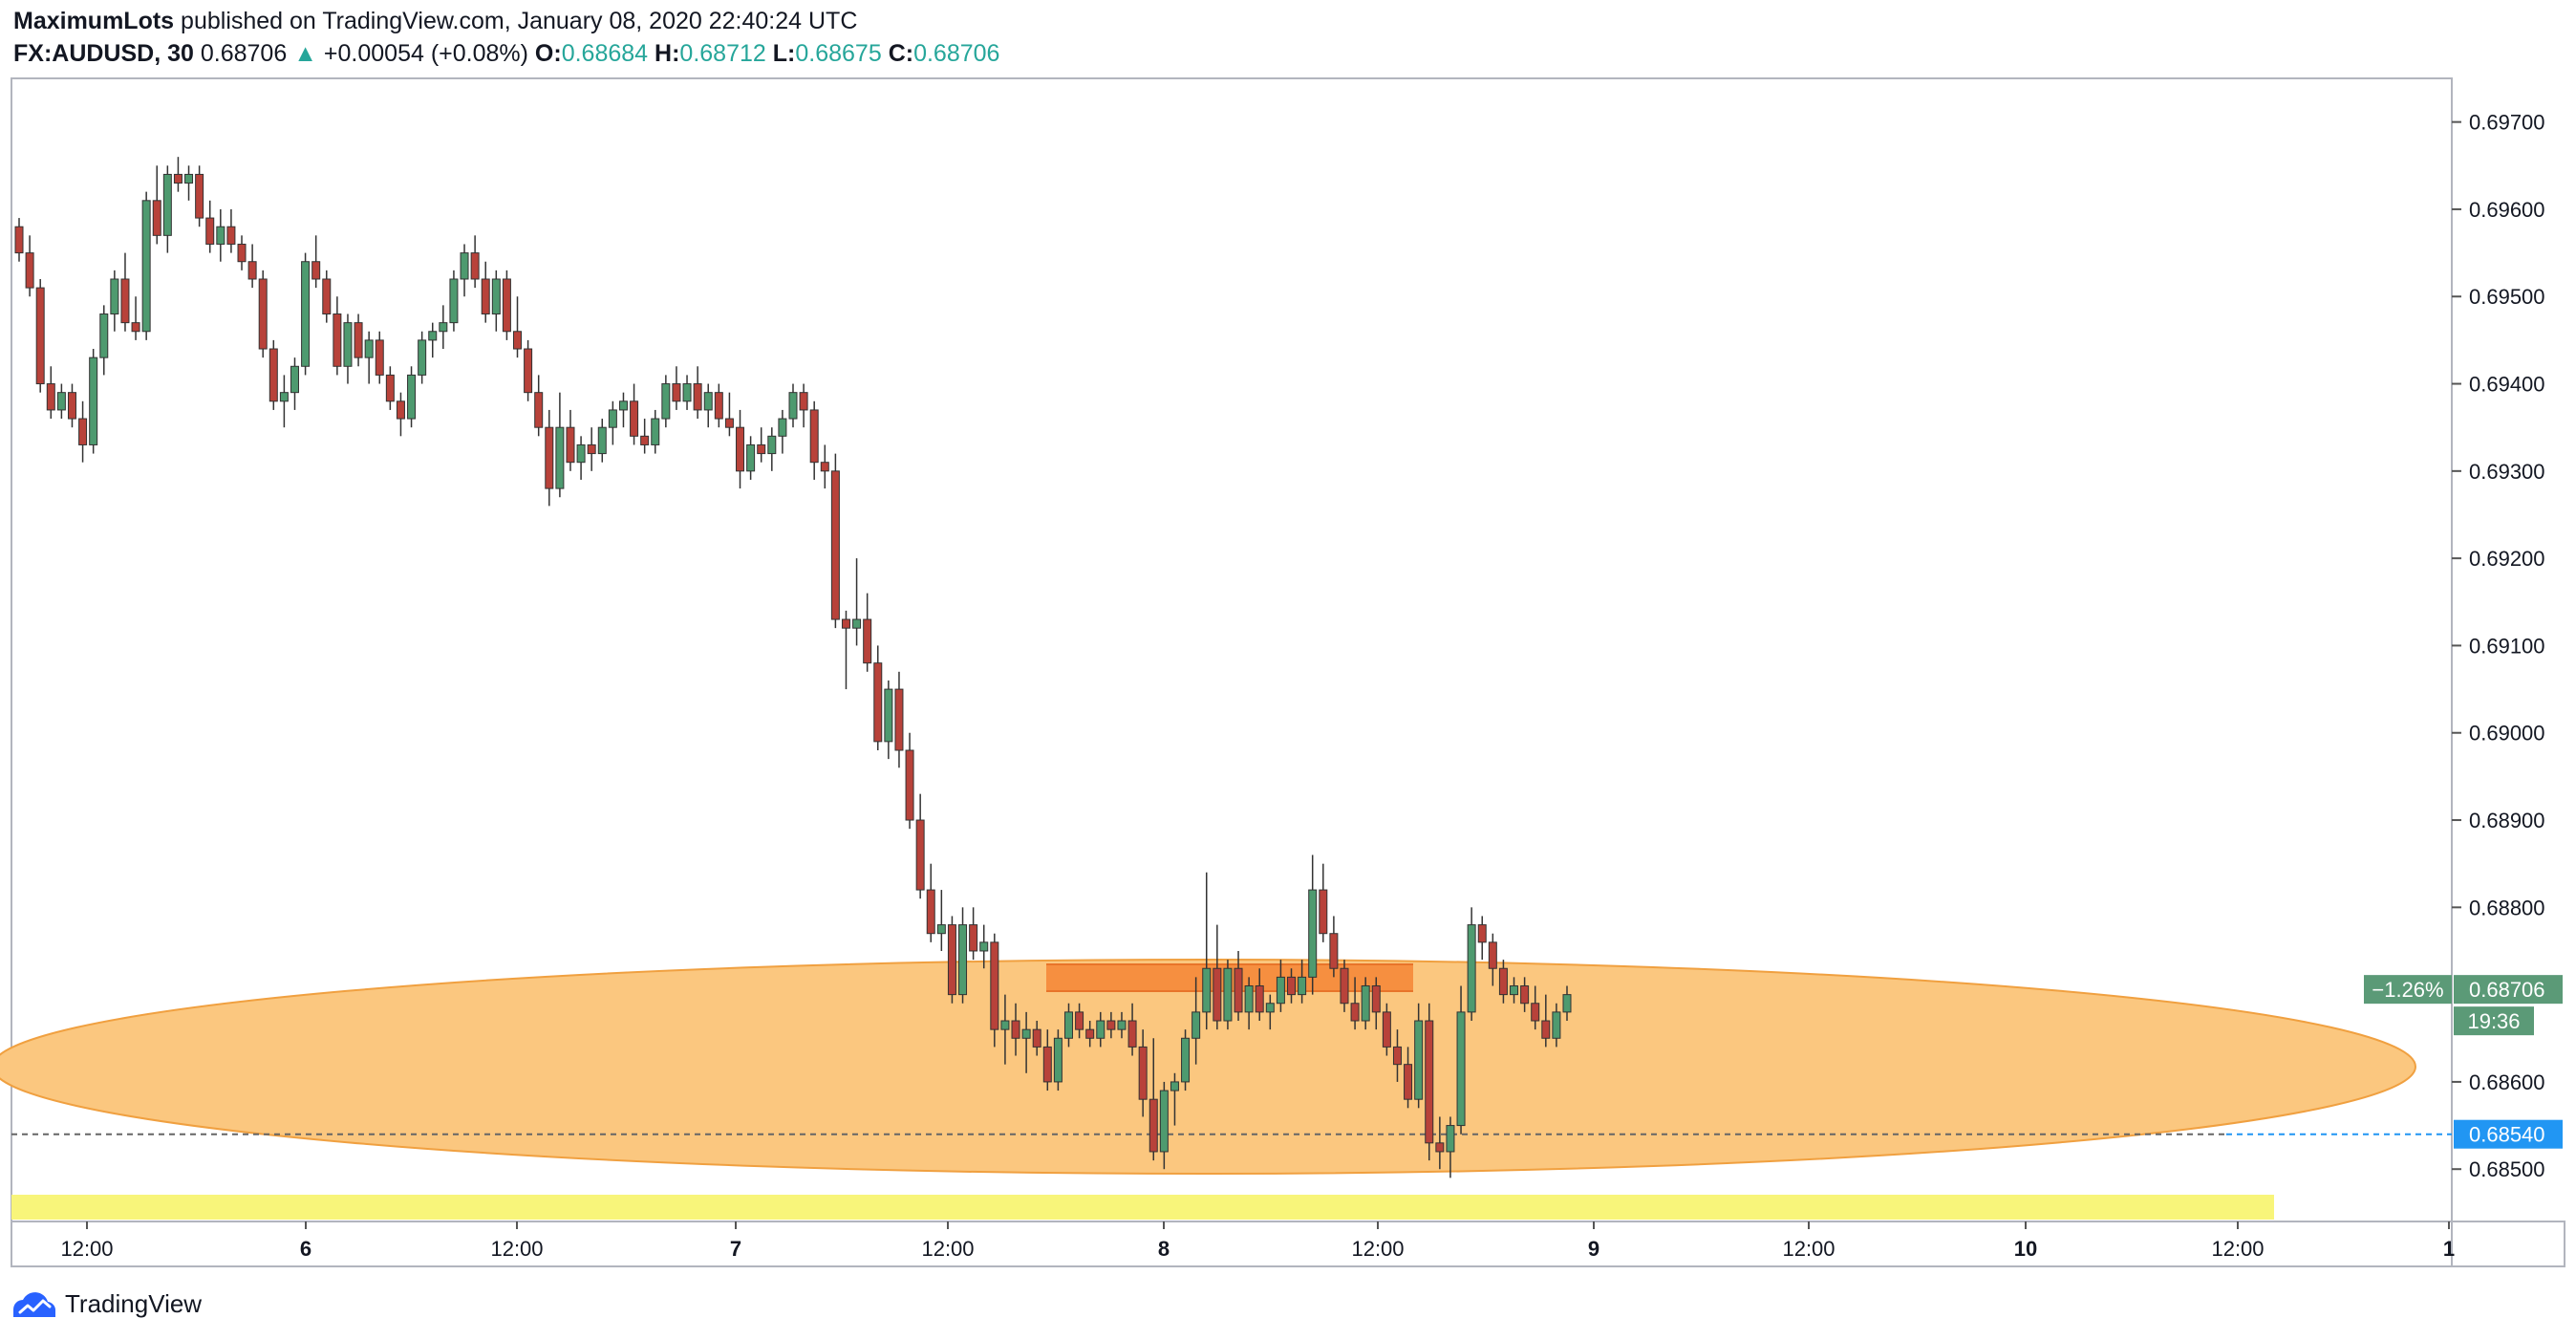 The height and width of the screenshot is (1340, 2576). I want to click on level-price-text: 0.68540, so click(2507, 1135).